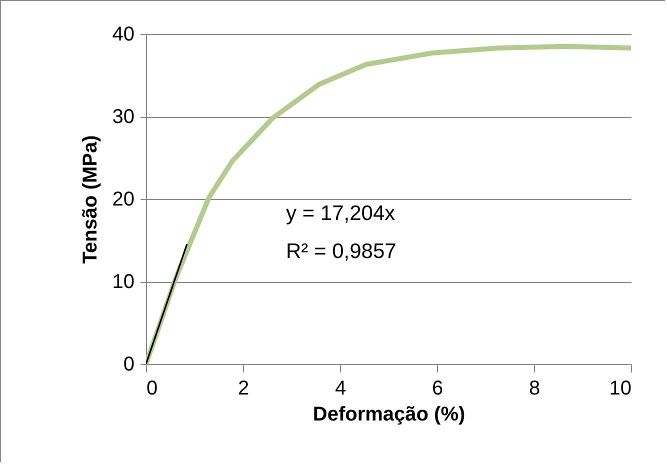 The image size is (667, 464). I want to click on x-tick-label: 6, so click(438, 389).